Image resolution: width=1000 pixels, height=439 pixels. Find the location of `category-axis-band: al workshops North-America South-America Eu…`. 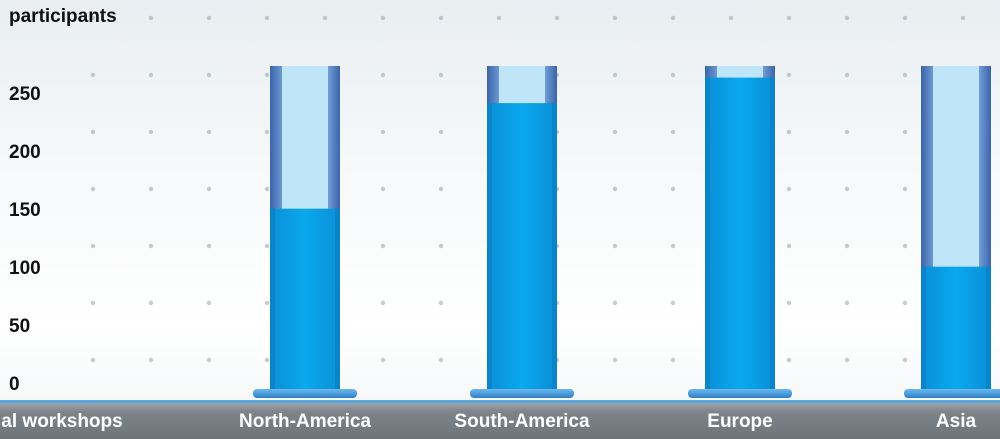

category-axis-band: al workshops North-America South-America Eu… is located at coordinates (500, 419).